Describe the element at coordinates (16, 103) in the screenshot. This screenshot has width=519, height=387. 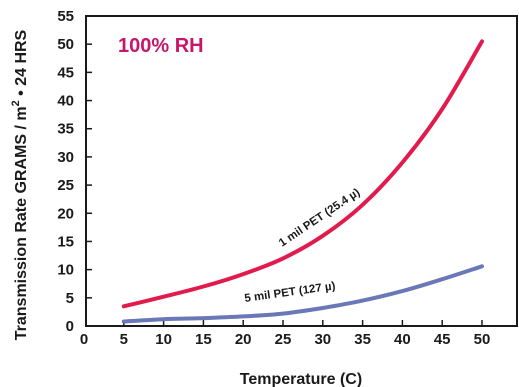
I see `y-axis-title-sup: 2` at that location.